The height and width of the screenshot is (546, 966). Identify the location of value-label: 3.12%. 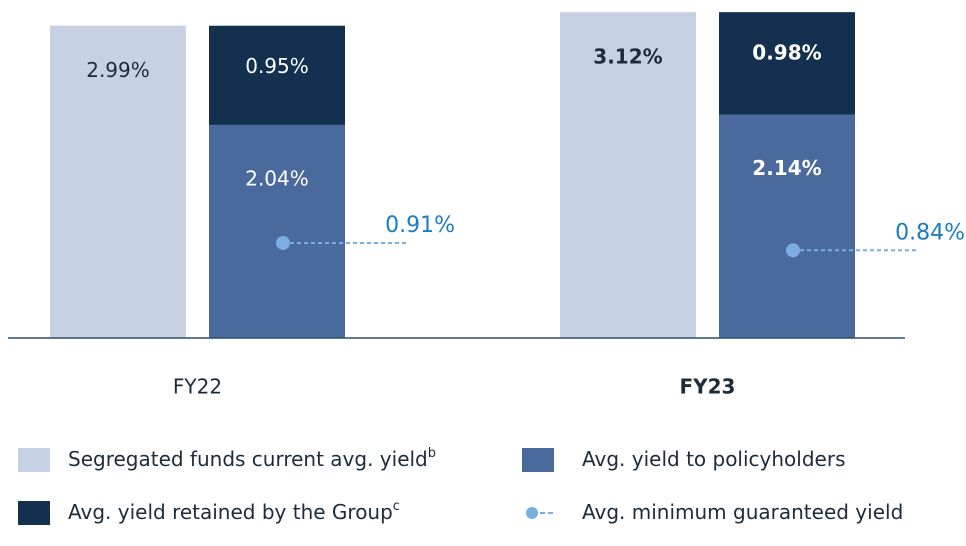
(627, 57).